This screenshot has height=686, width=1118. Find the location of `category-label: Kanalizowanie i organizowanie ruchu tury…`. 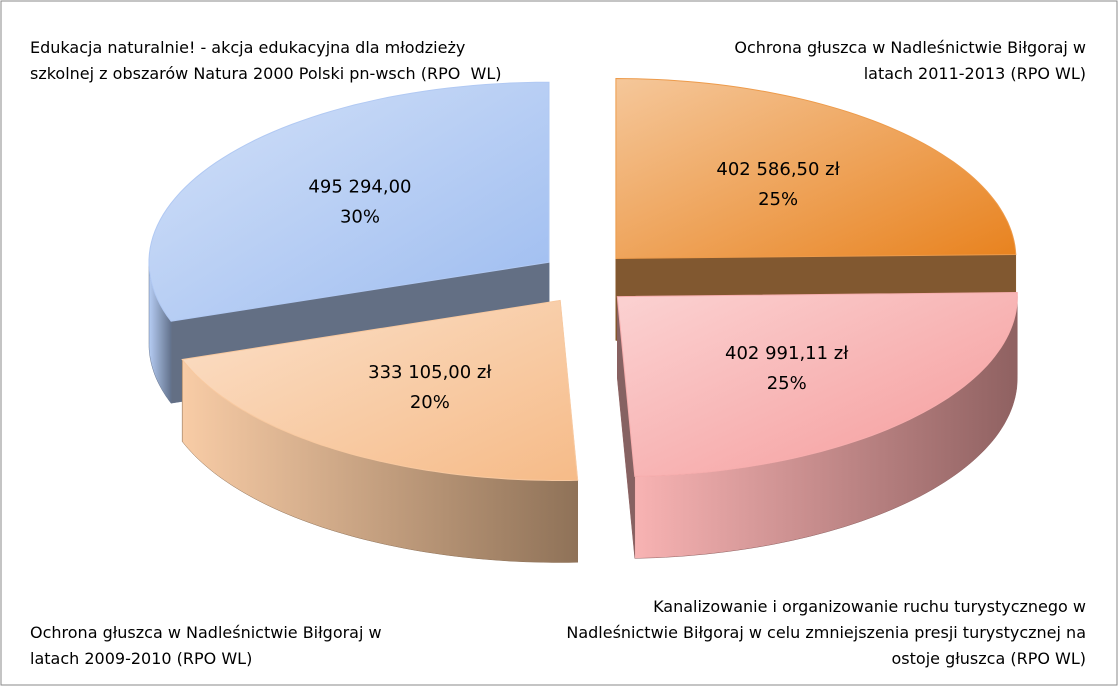

category-label: Kanalizowanie i organizowanie ruchu tury… is located at coordinates (829, 632).